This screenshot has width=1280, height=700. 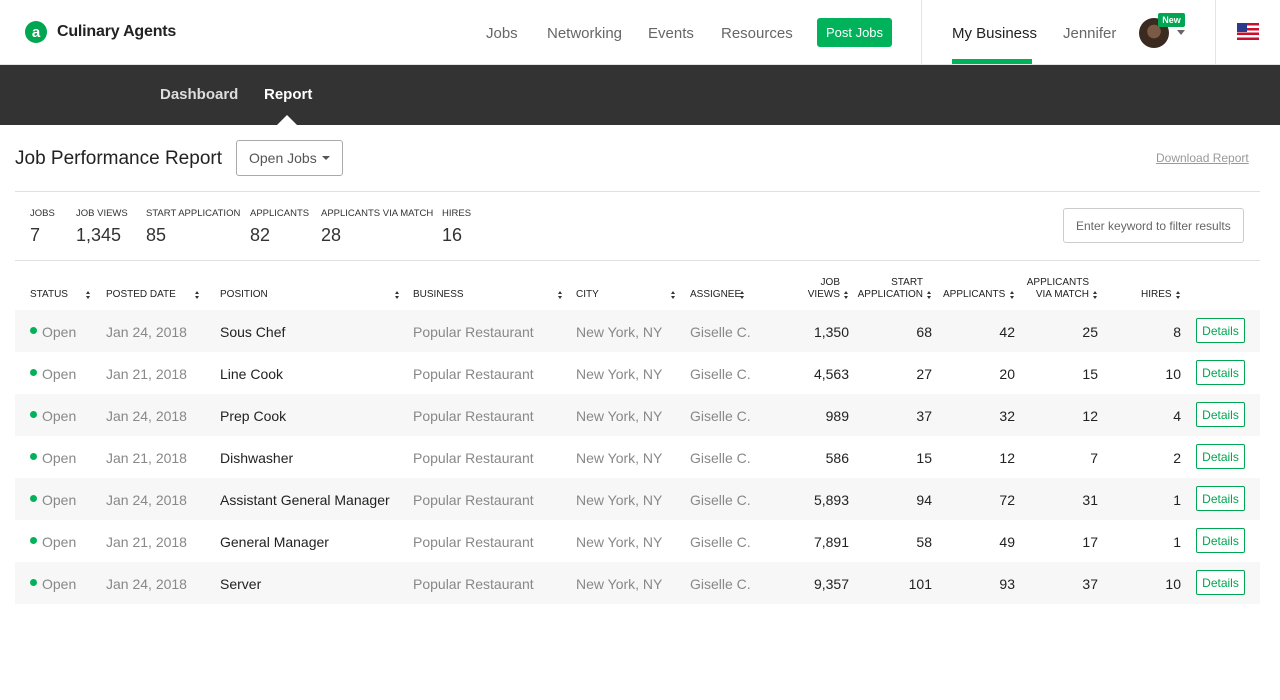 I want to click on cell-applicants-via-match: 15, so click(x=1090, y=374).